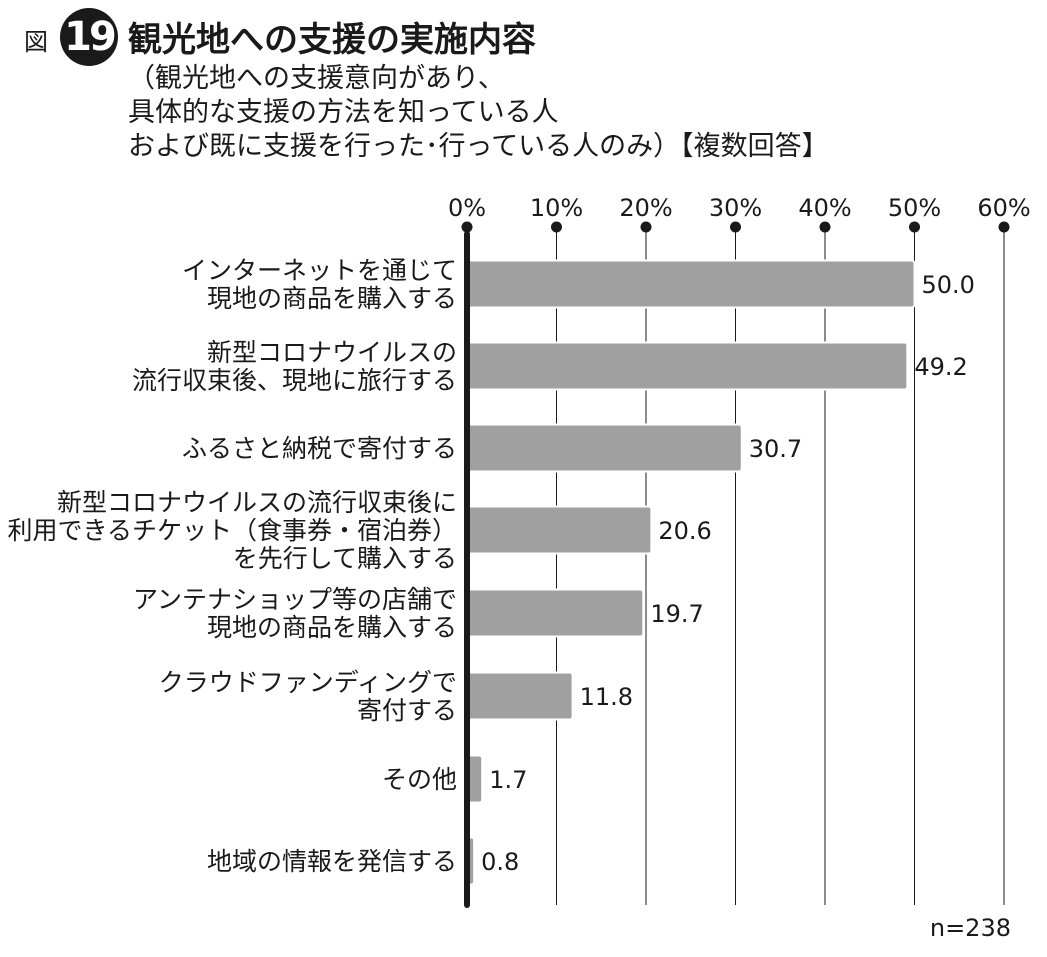 The height and width of the screenshot is (957, 1047). I want to click on tick-label: 60%, so click(1003, 208).